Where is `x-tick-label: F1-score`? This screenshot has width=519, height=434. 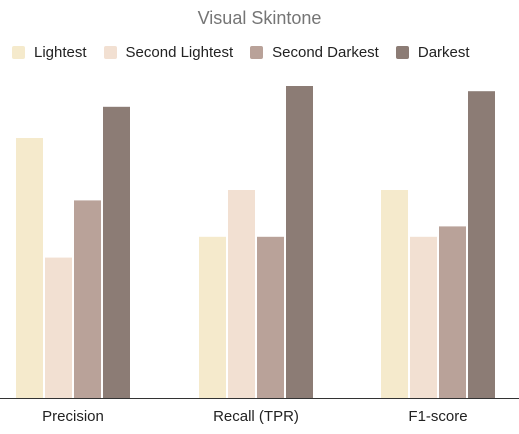
x-tick-label: F1-score is located at coordinates (437, 416).